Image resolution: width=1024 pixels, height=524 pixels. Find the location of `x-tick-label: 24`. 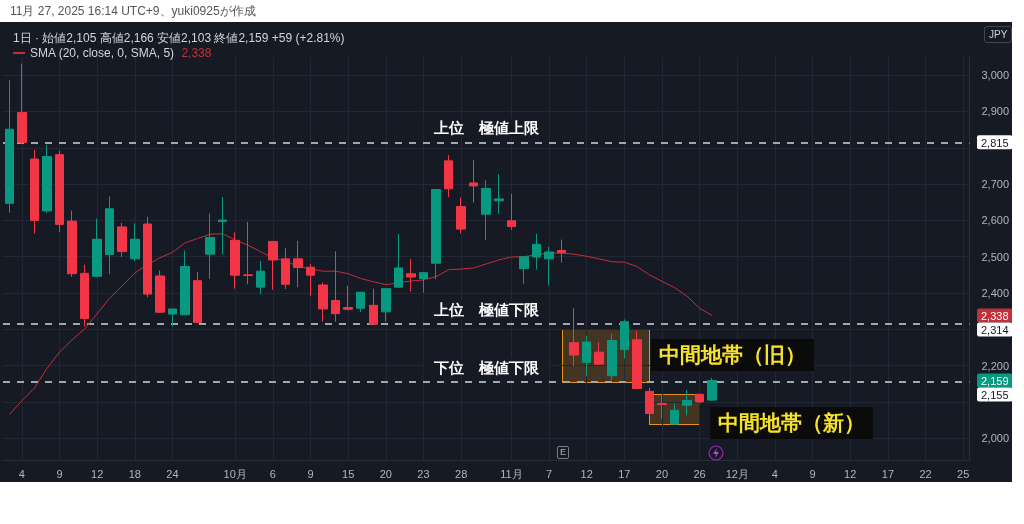

x-tick-label: 24 is located at coordinates (172, 473).